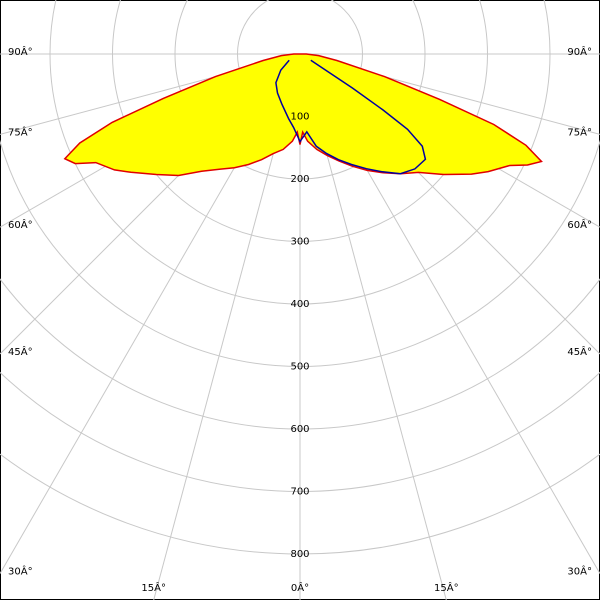 The width and height of the screenshot is (600, 600). Describe the element at coordinates (351, 117) in the screenshot. I see `intensity-curve` at that location.